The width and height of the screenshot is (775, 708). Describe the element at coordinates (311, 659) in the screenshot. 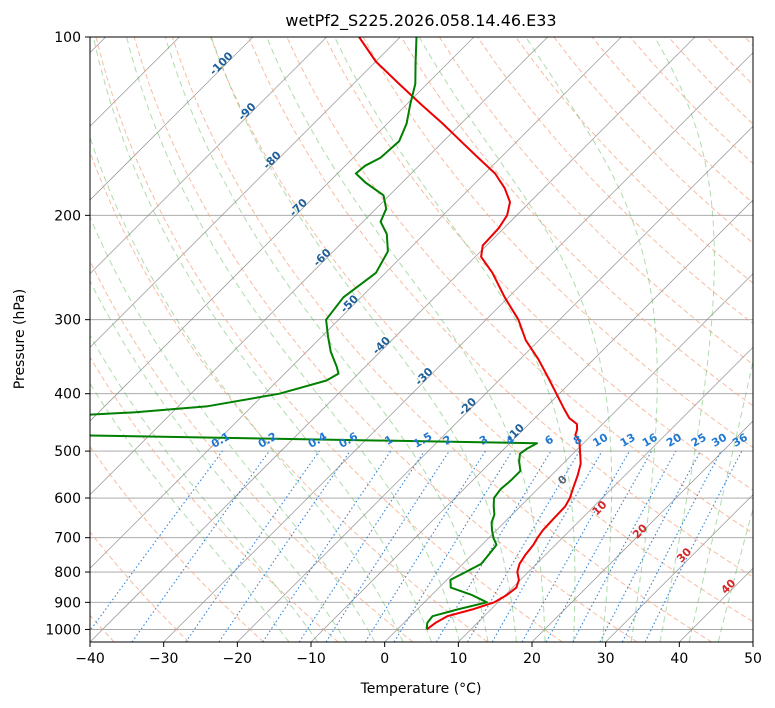

I see `x-tick-label: −10` at that location.